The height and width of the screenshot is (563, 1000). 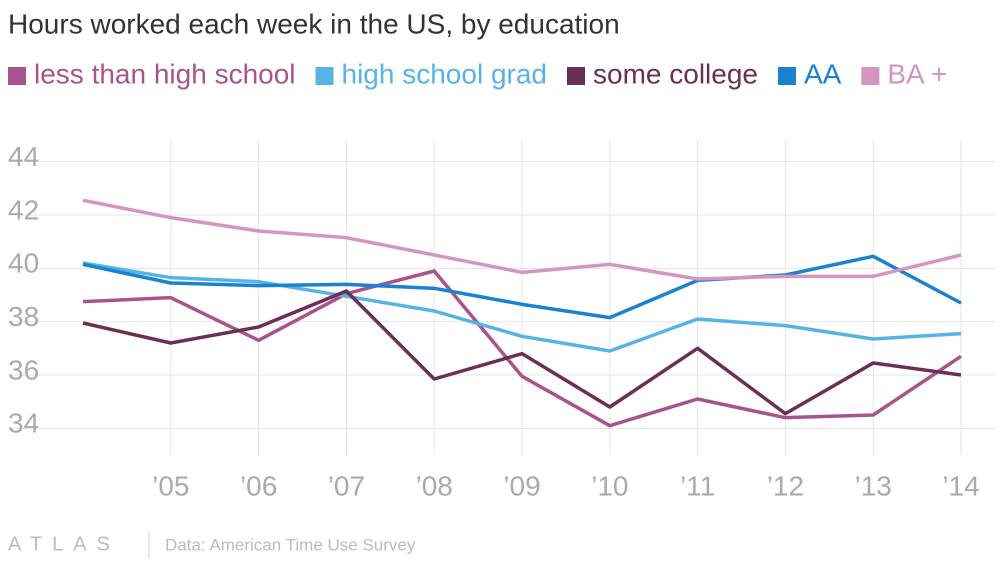 I want to click on y-tick-label: 40, so click(x=23, y=263).